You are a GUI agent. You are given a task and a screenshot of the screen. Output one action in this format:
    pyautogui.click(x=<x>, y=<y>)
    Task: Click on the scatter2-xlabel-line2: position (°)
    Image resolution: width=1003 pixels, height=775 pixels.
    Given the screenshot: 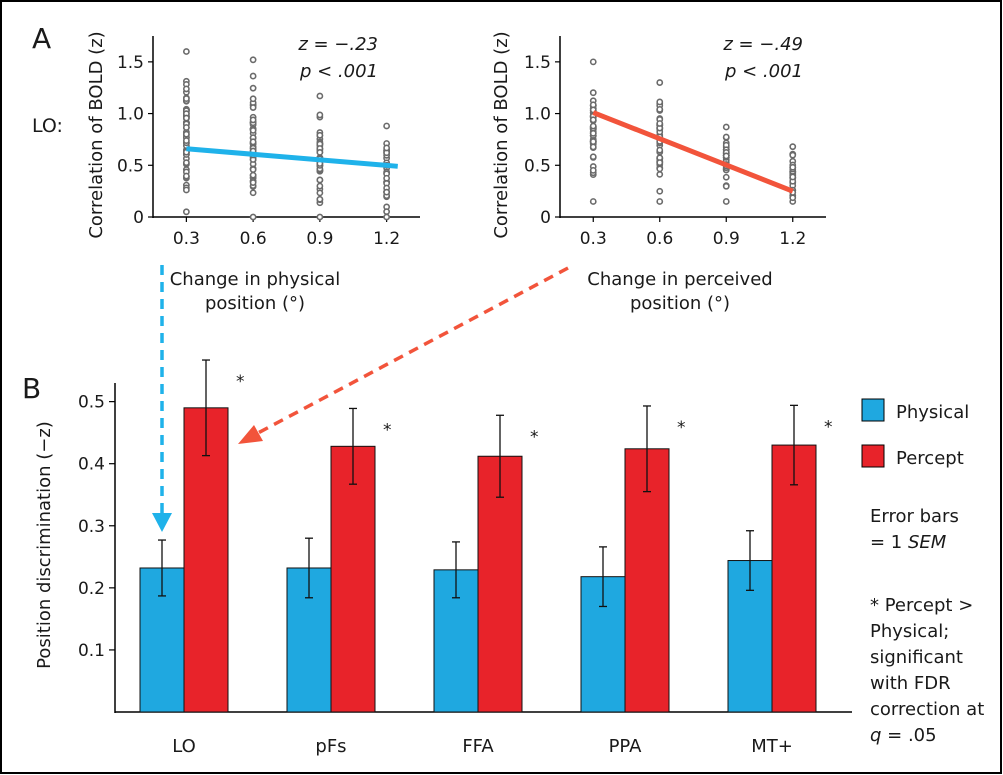 What is the action you would take?
    pyautogui.click(x=680, y=303)
    